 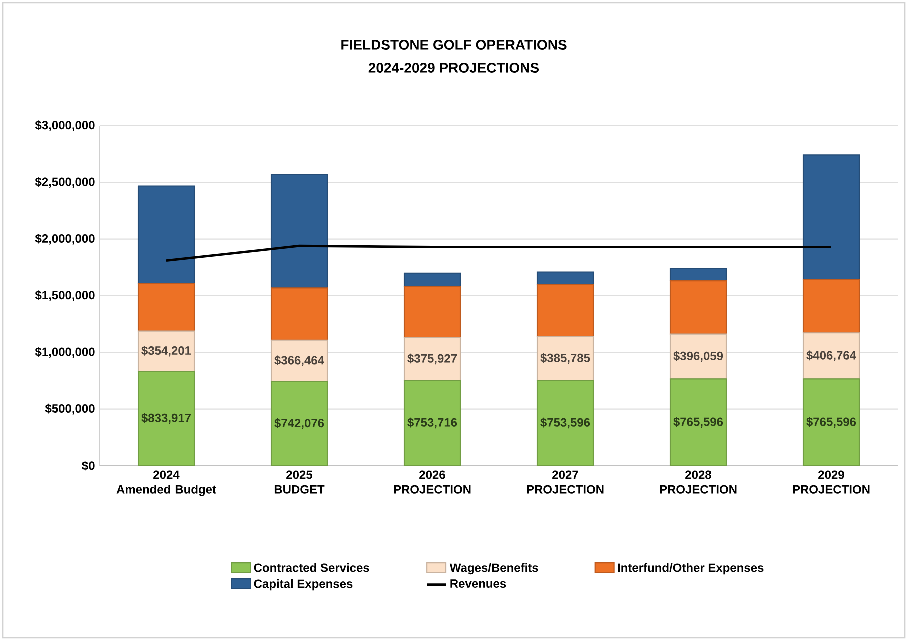 I want to click on y-tick-label: $0, so click(x=88, y=466).